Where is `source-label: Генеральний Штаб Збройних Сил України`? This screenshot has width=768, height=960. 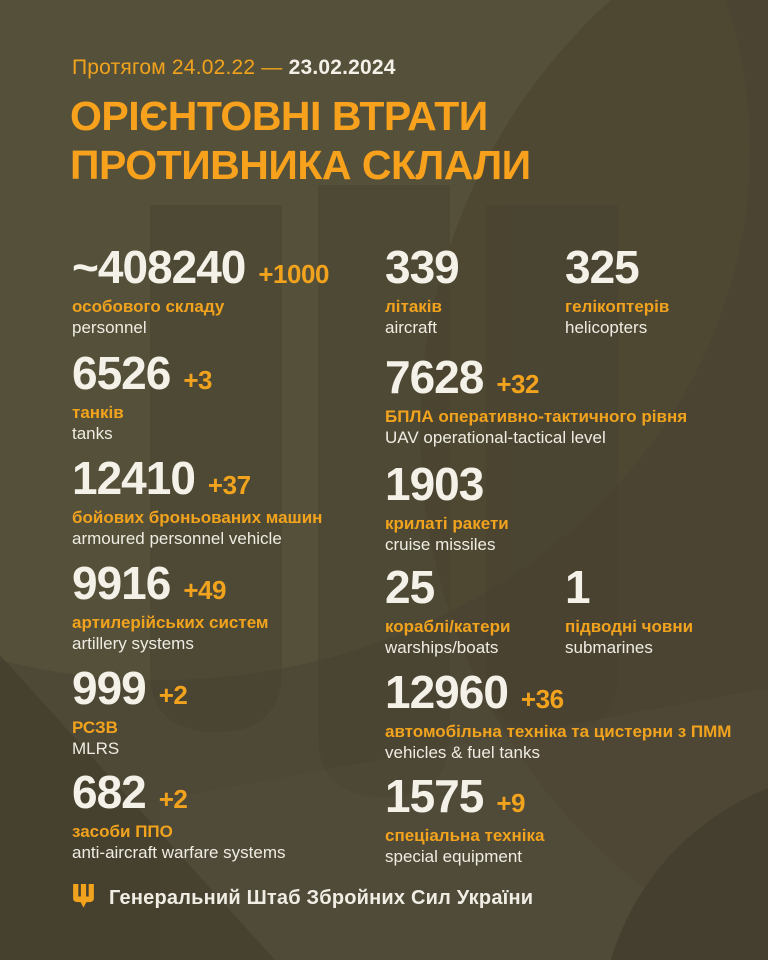 source-label: Генеральний Штаб Збройних Сил України is located at coordinates (321, 897).